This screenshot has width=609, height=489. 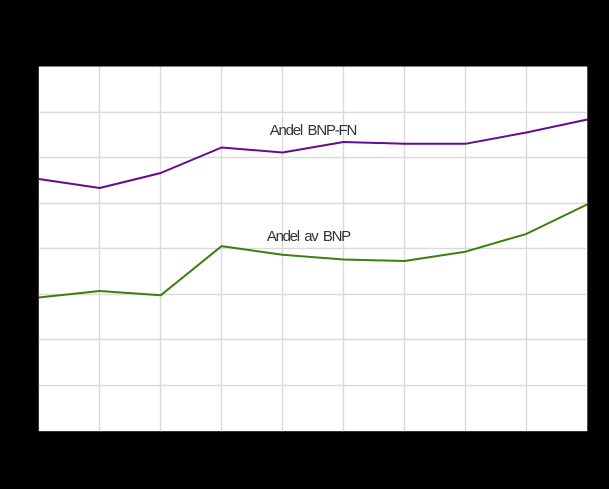 What do you see at coordinates (309, 236) in the screenshot?
I see `svg-text: Andel av BNP` at bounding box center [309, 236].